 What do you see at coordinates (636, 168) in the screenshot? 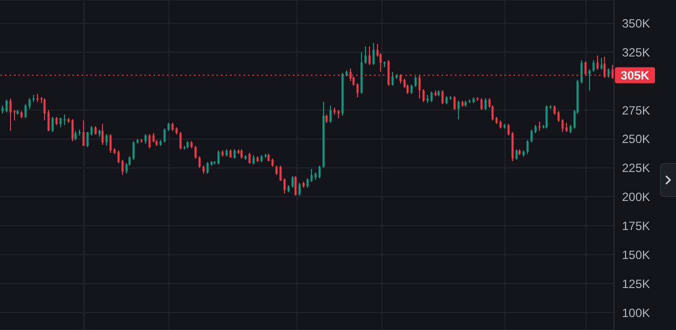
I see `y-tick-label: 225K` at bounding box center [636, 168].